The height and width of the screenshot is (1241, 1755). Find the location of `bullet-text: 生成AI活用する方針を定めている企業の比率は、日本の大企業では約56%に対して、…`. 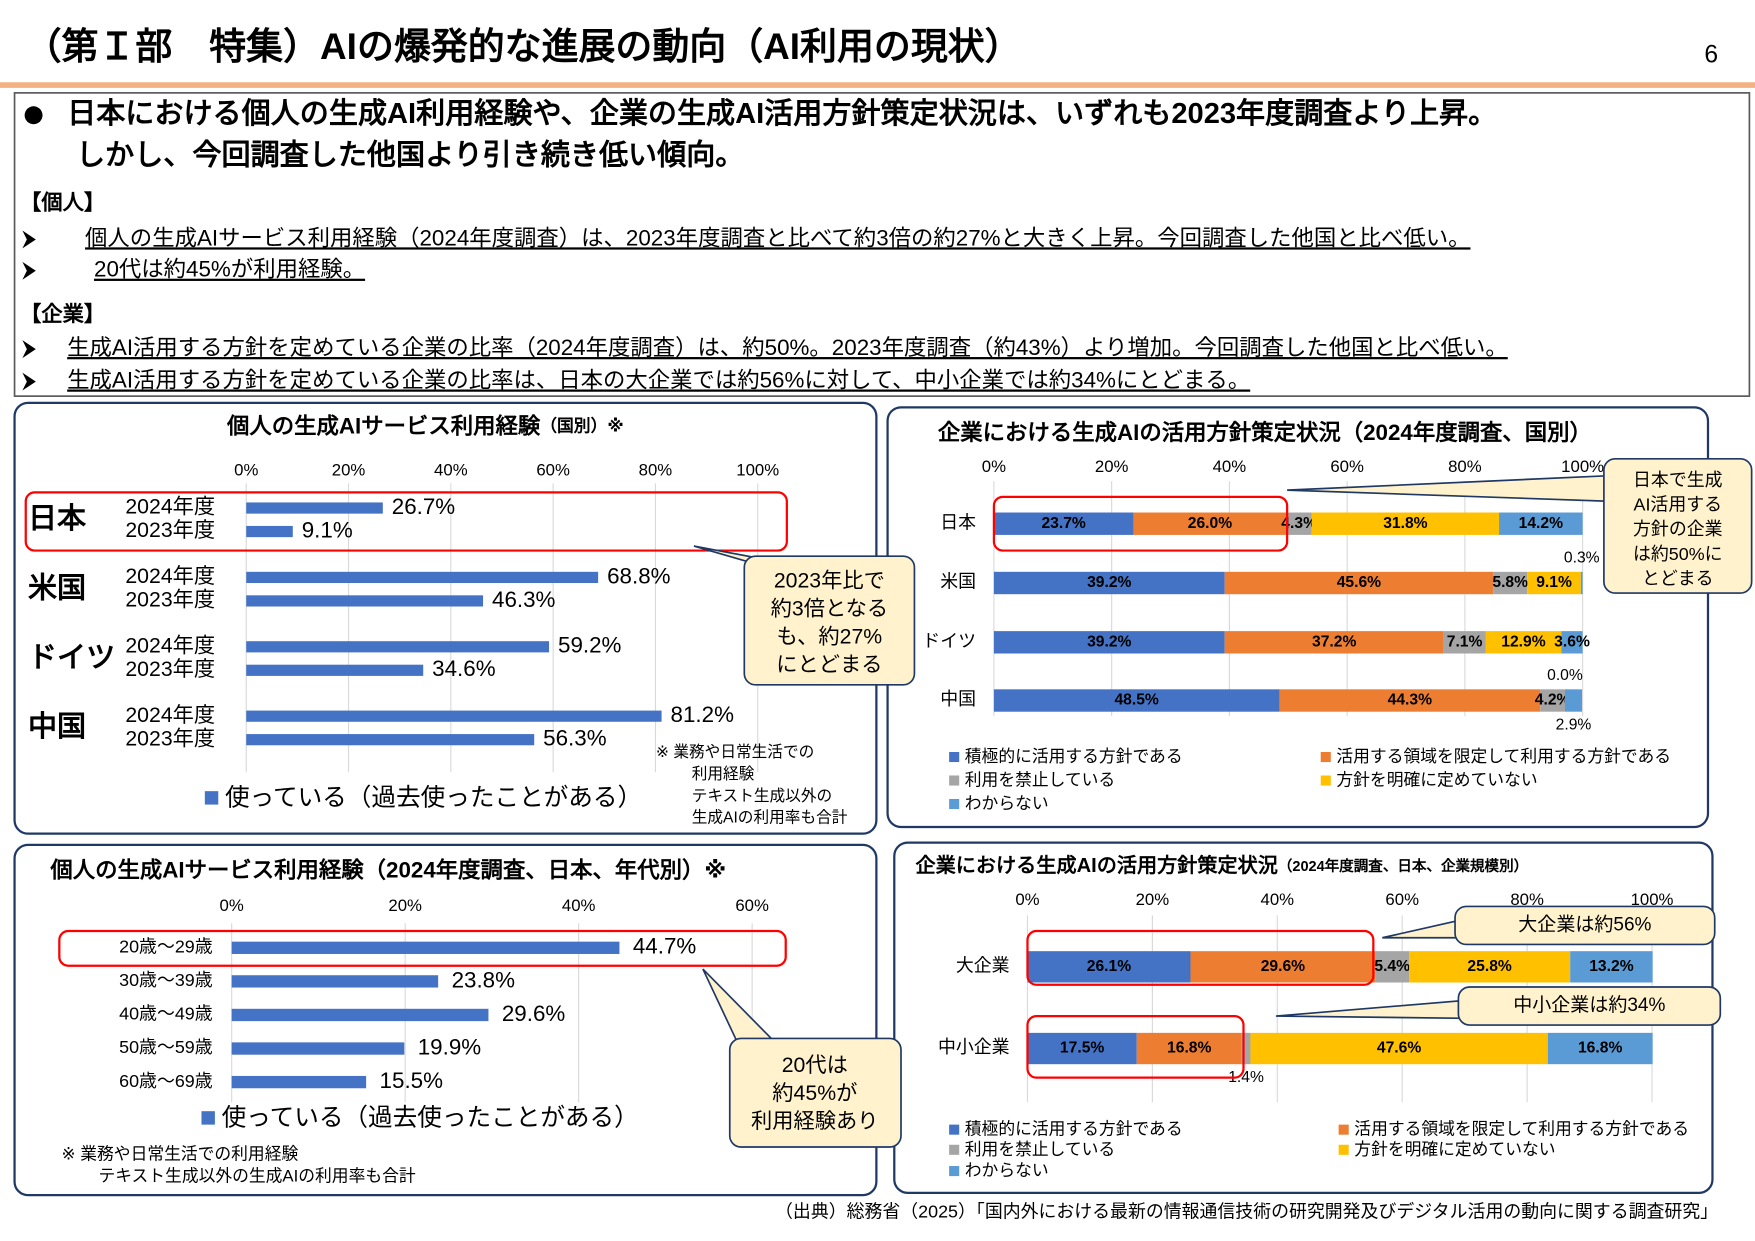

bullet-text: 生成AI活用する方針を定めている企業の比率は、日本の大企業では約56%に対して、… is located at coordinates (658, 379).